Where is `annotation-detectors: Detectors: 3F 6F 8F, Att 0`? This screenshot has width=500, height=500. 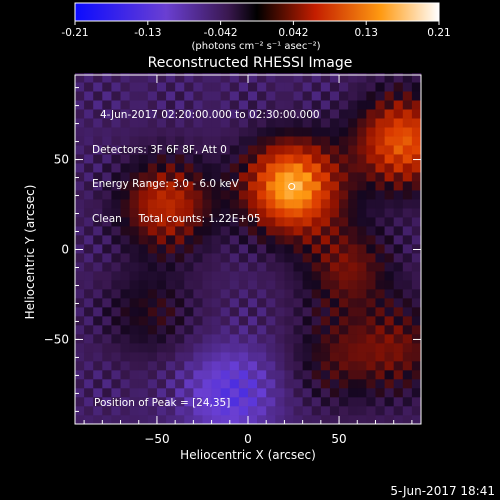
annotation-detectors: Detectors: 3F 6F 8F, Att 0 is located at coordinates (159, 149).